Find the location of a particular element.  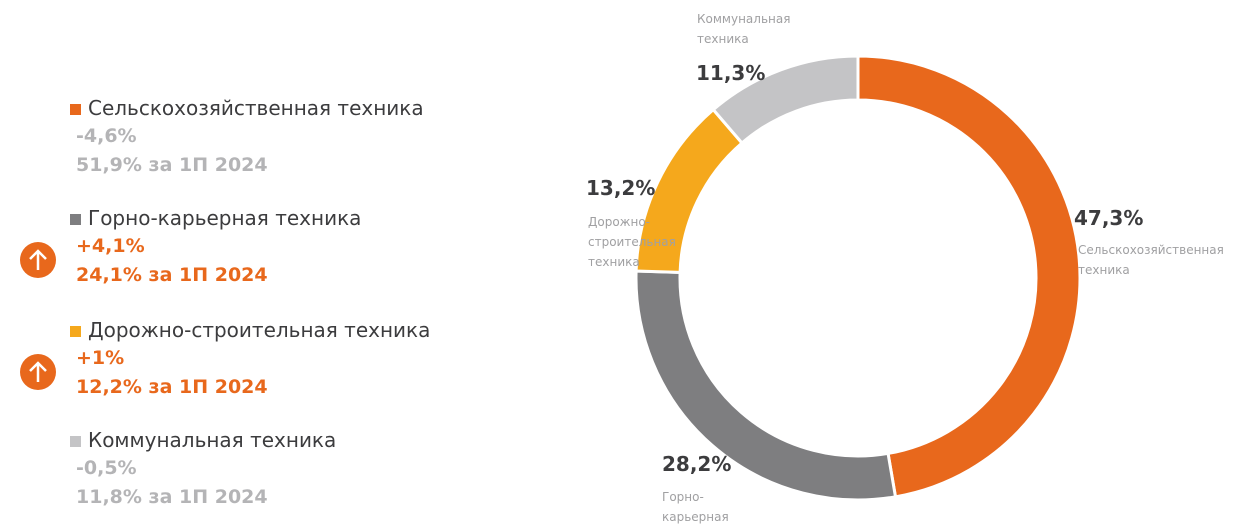

slice-label: Коммунальная техника is located at coordinates (744, 29).